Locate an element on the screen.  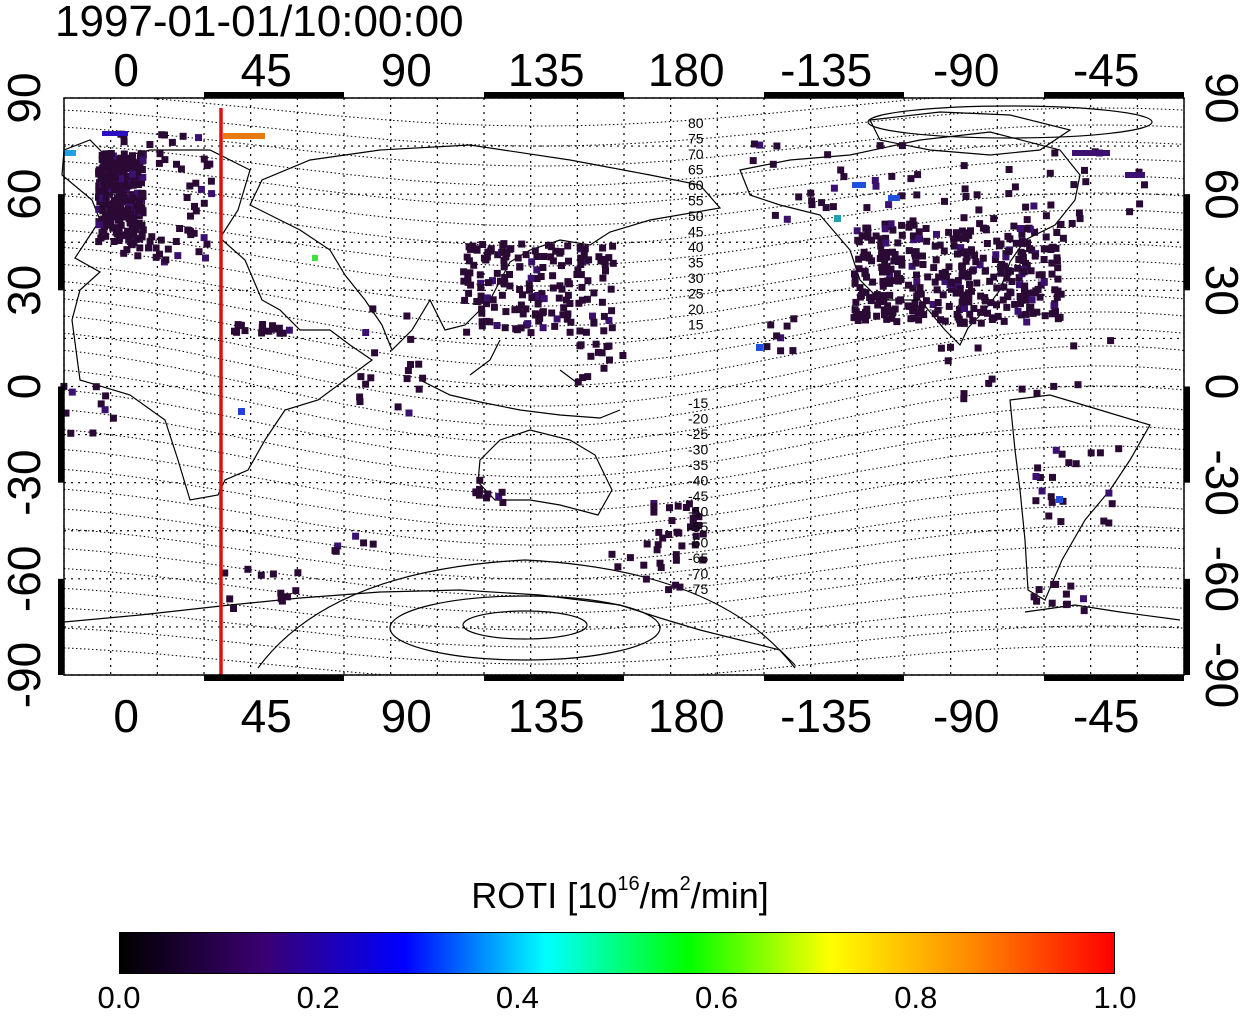
x-tick-label-bottom: 180 is located at coordinates (686, 716).